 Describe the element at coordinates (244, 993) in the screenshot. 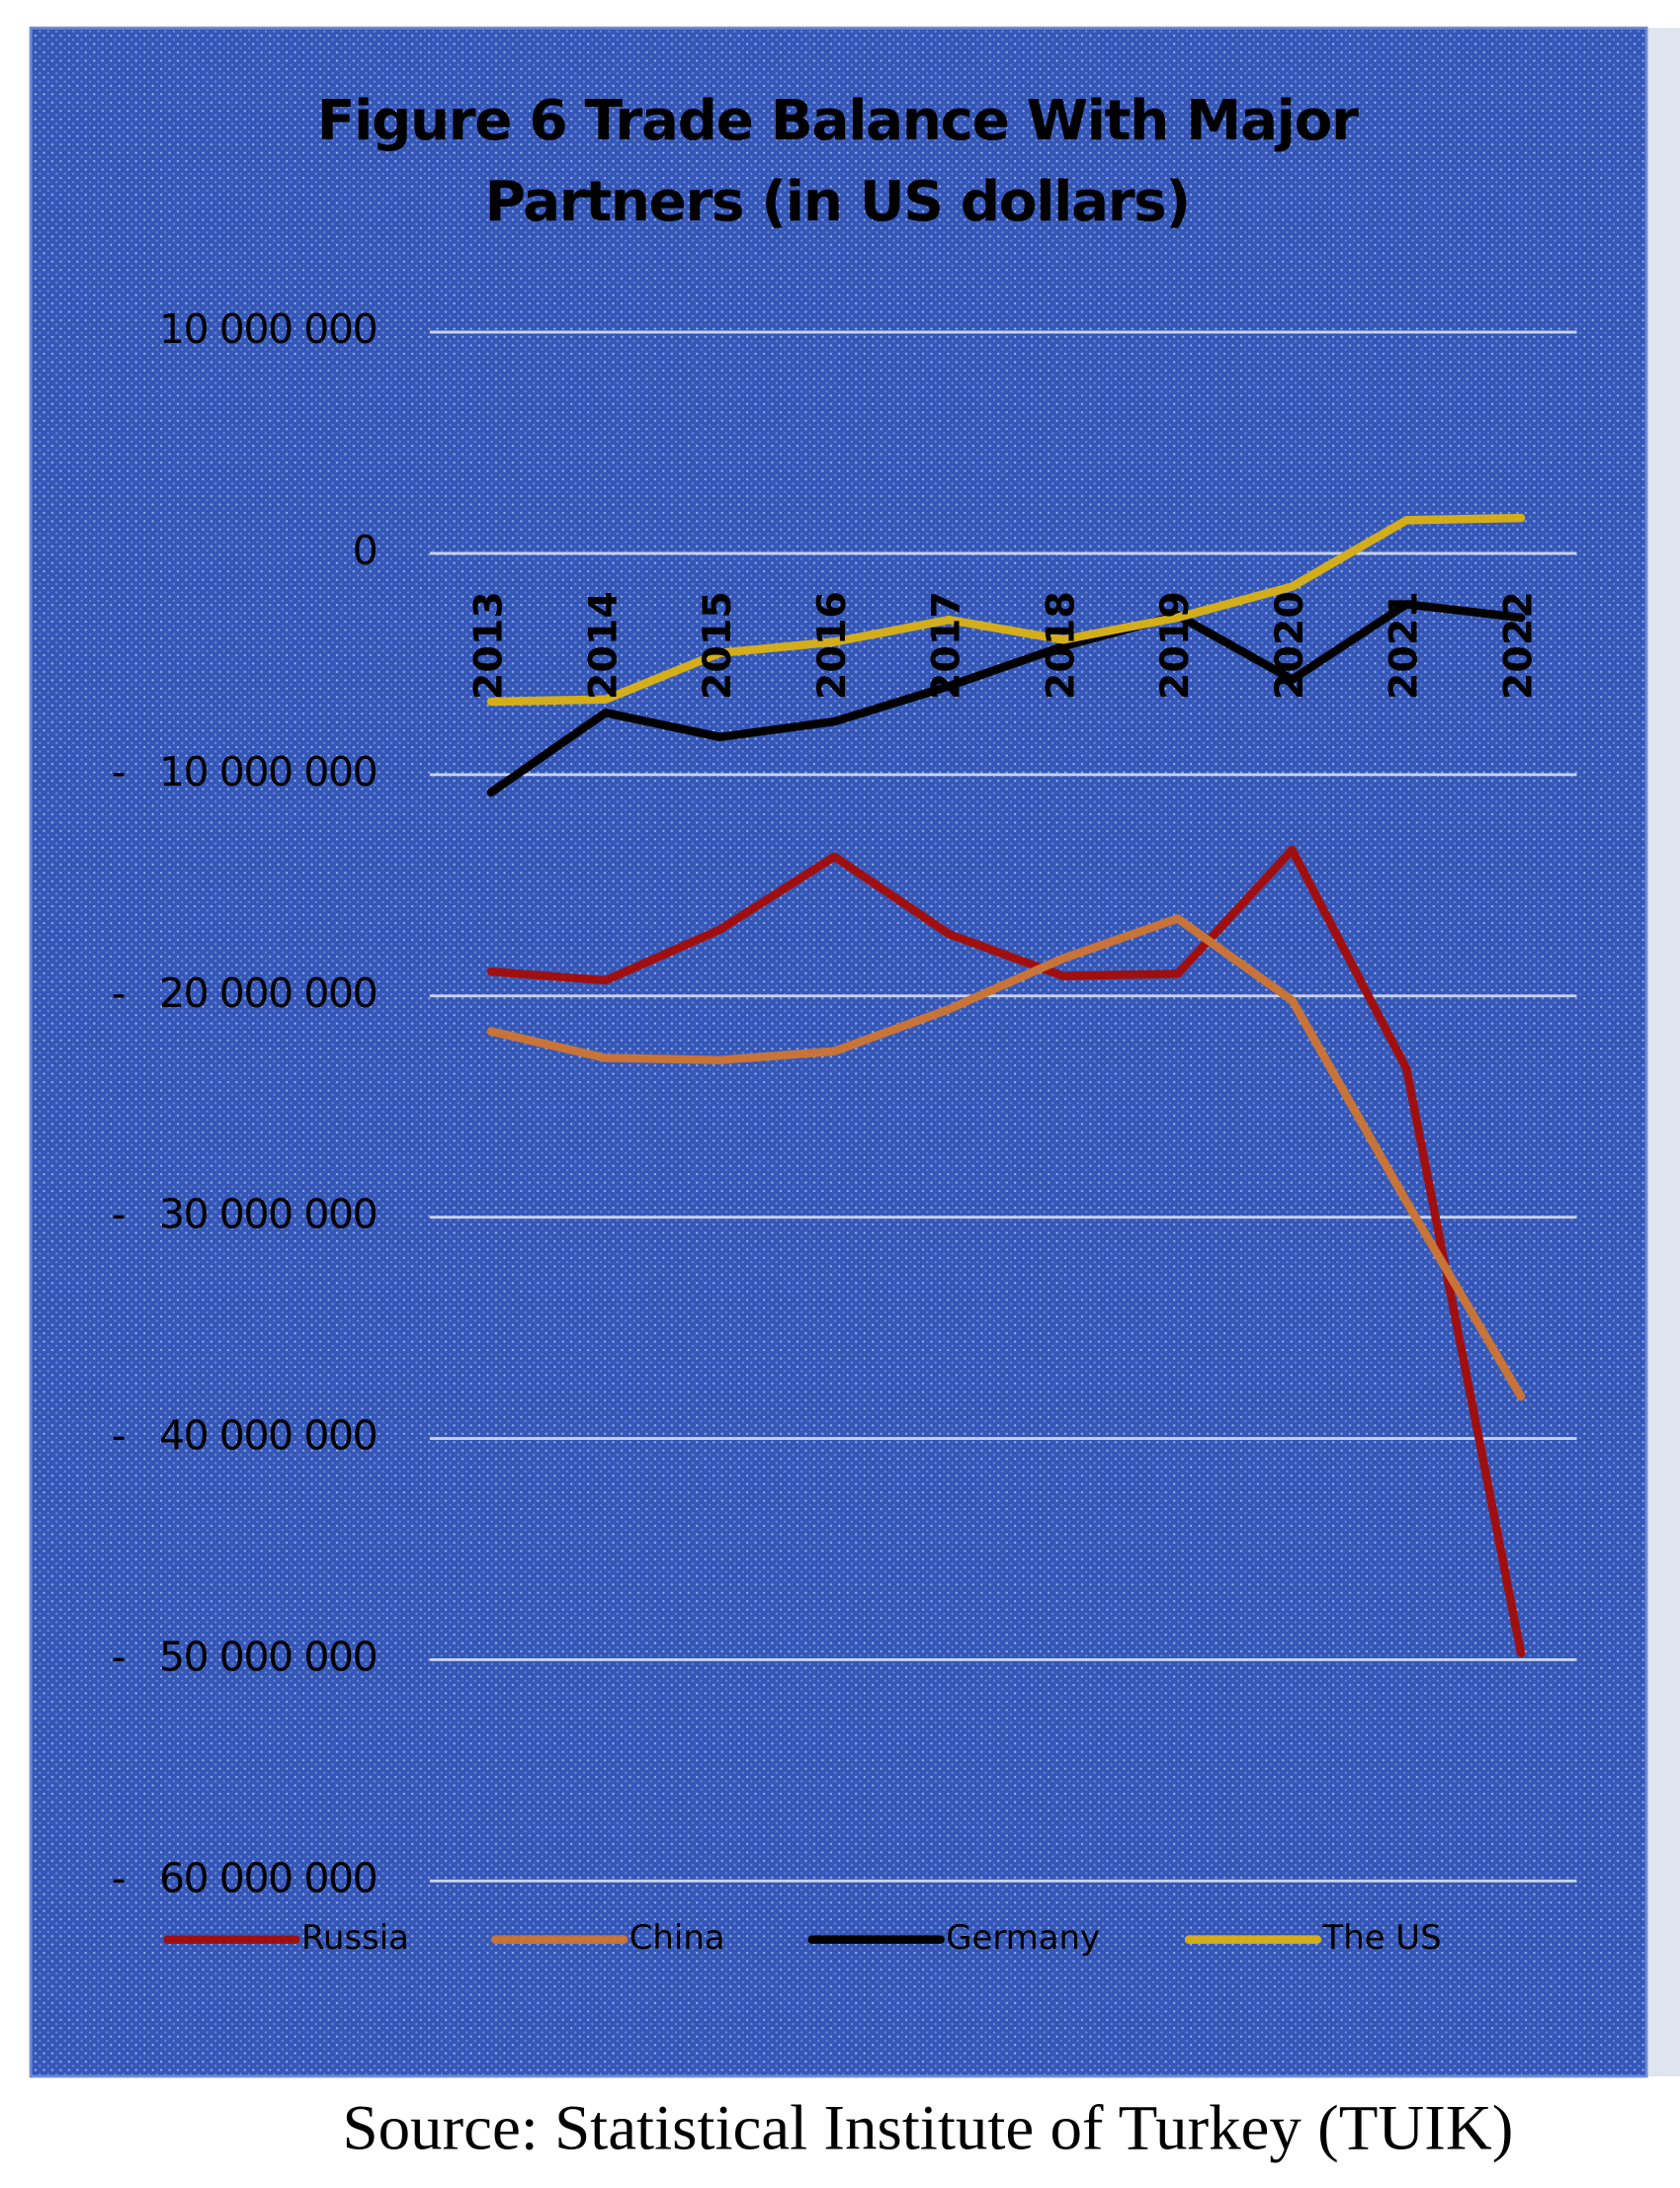

I see `y-tick-label: - 20 000 000` at that location.